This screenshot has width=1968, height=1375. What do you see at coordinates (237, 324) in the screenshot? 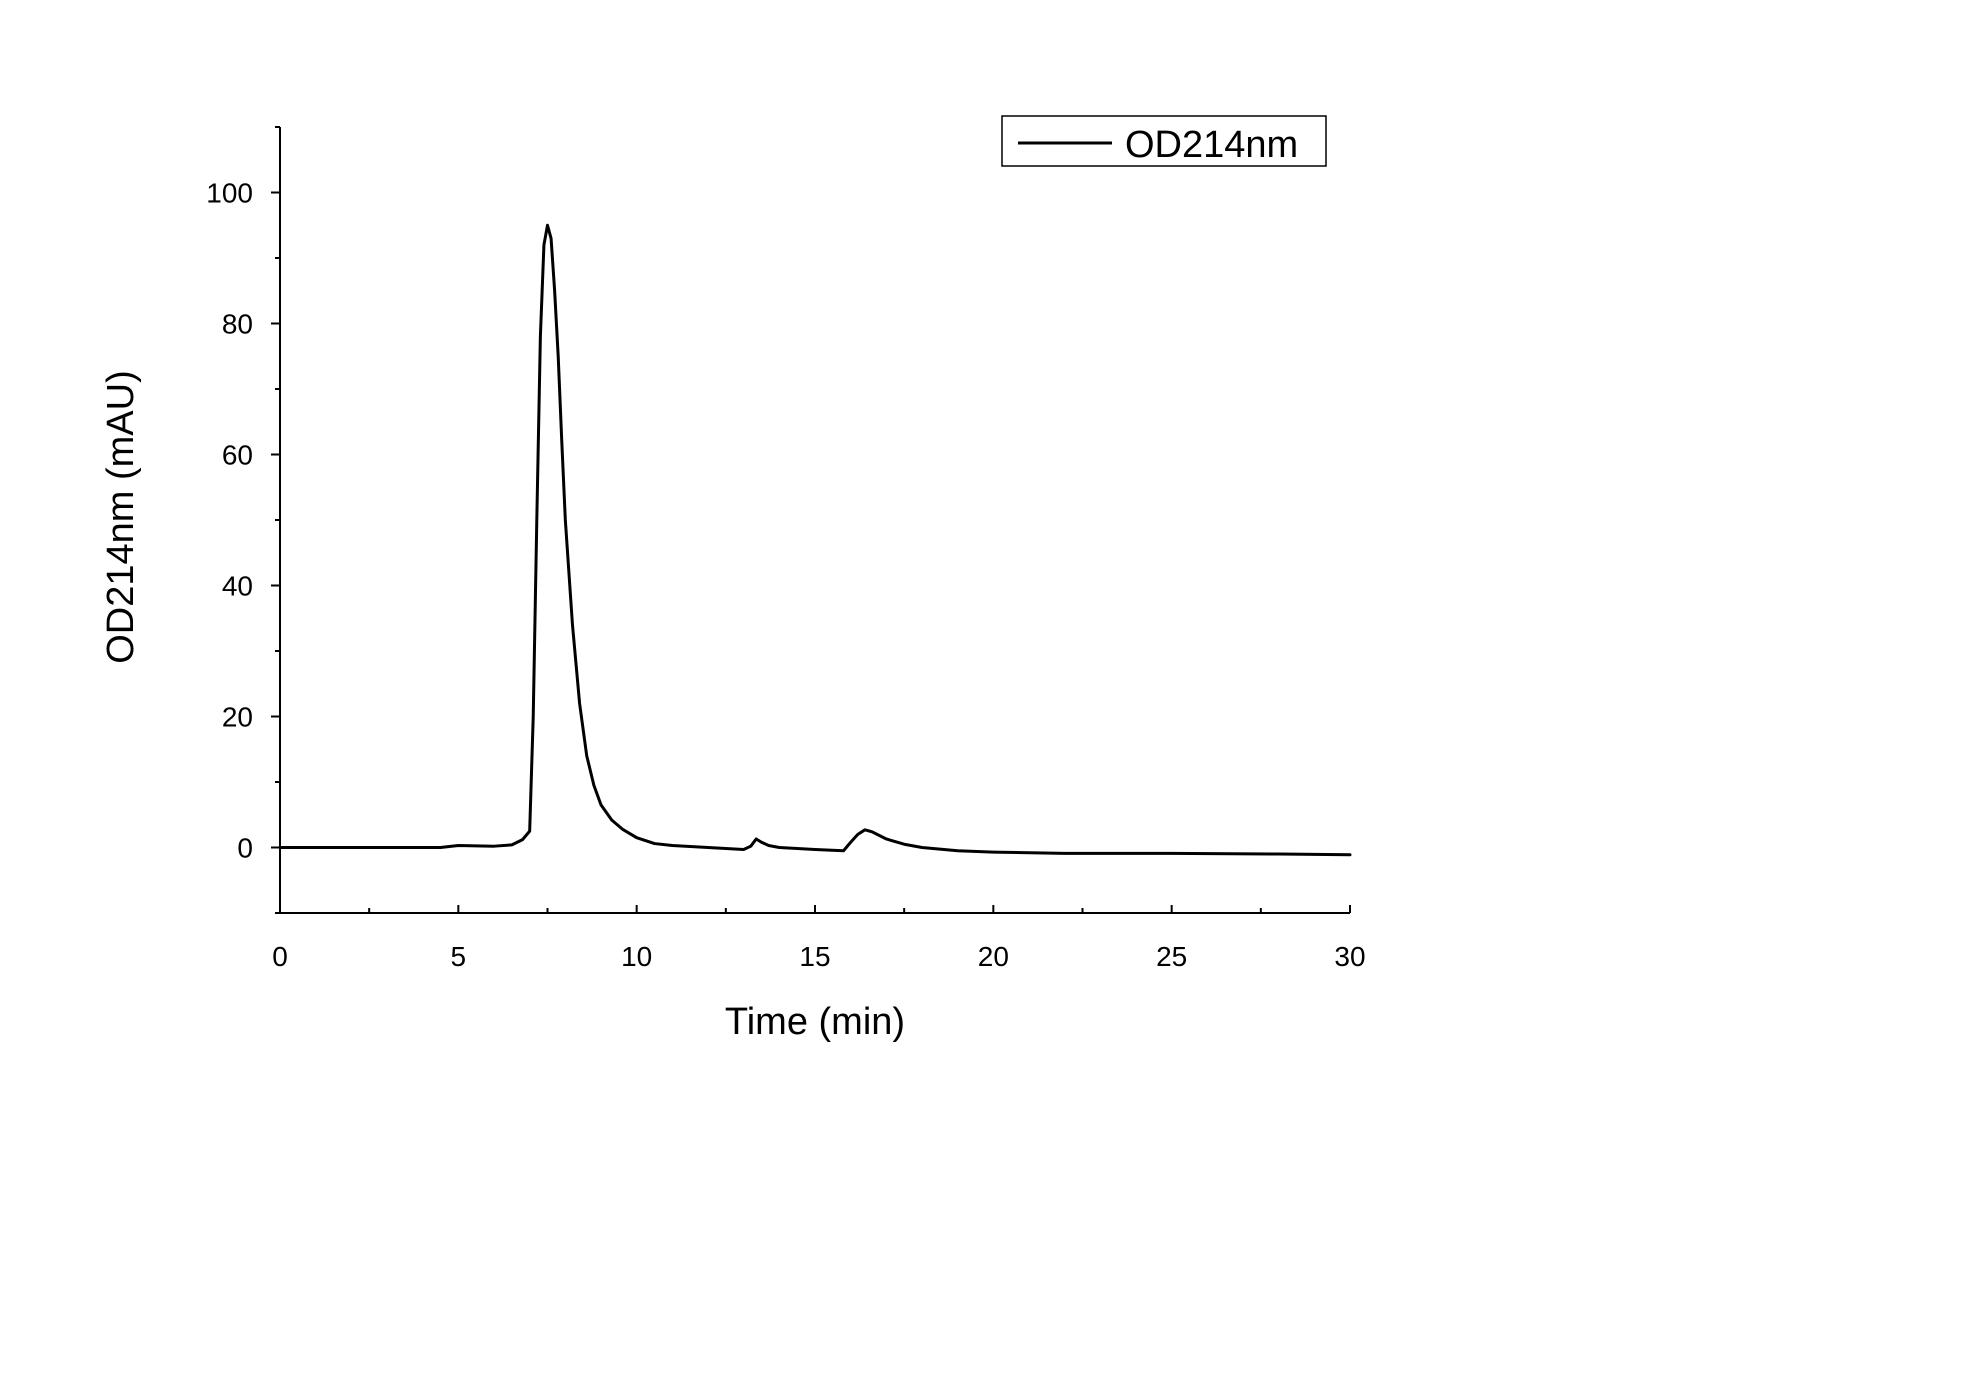
I see `y-tick-label: 80` at bounding box center [237, 324].